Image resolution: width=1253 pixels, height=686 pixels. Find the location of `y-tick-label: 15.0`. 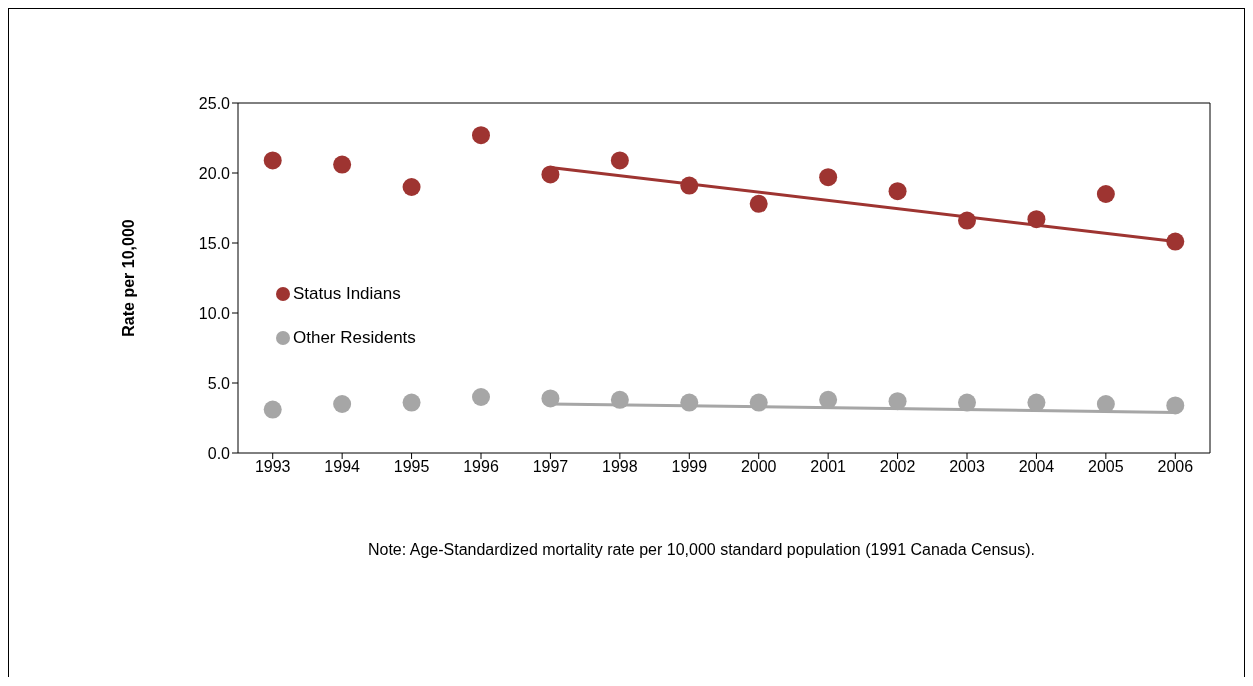

y-tick-label: 15.0 is located at coordinates (214, 243).